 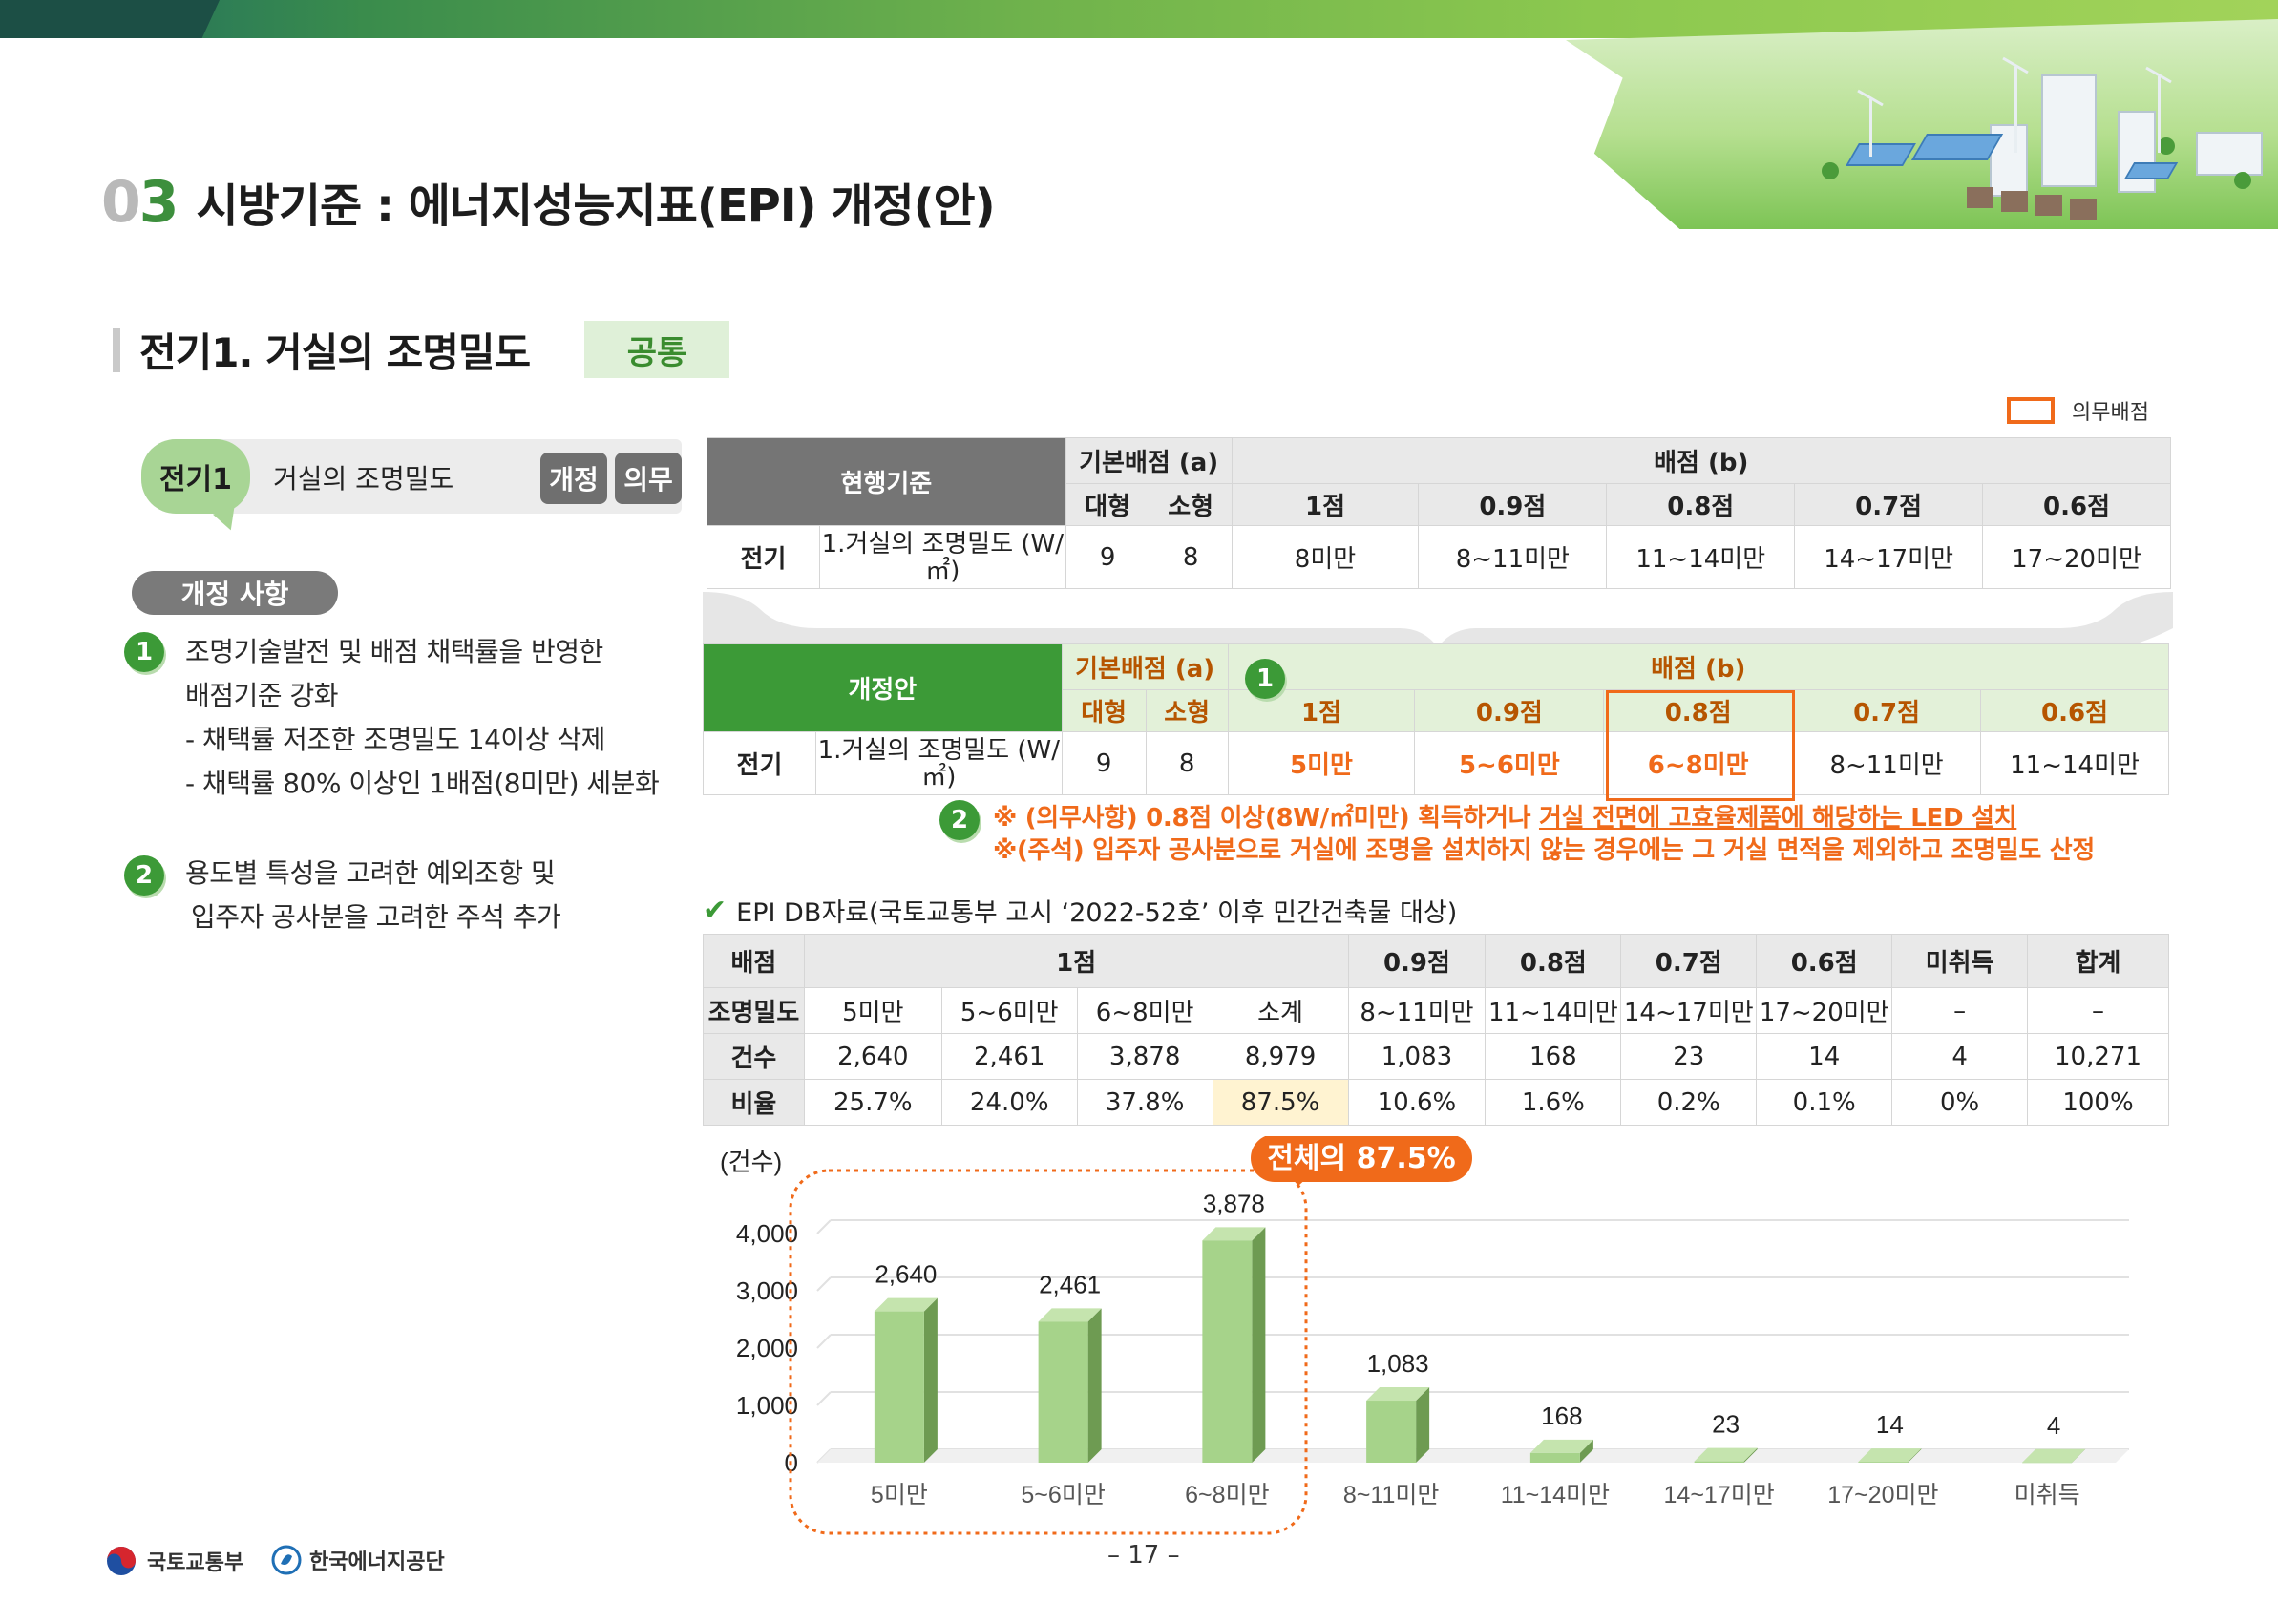 I want to click on note-mandatory-text: ※ (의무사항) 0.8점 이상(8W/㎡미만) 획득하거나, so click(x=1266, y=818).